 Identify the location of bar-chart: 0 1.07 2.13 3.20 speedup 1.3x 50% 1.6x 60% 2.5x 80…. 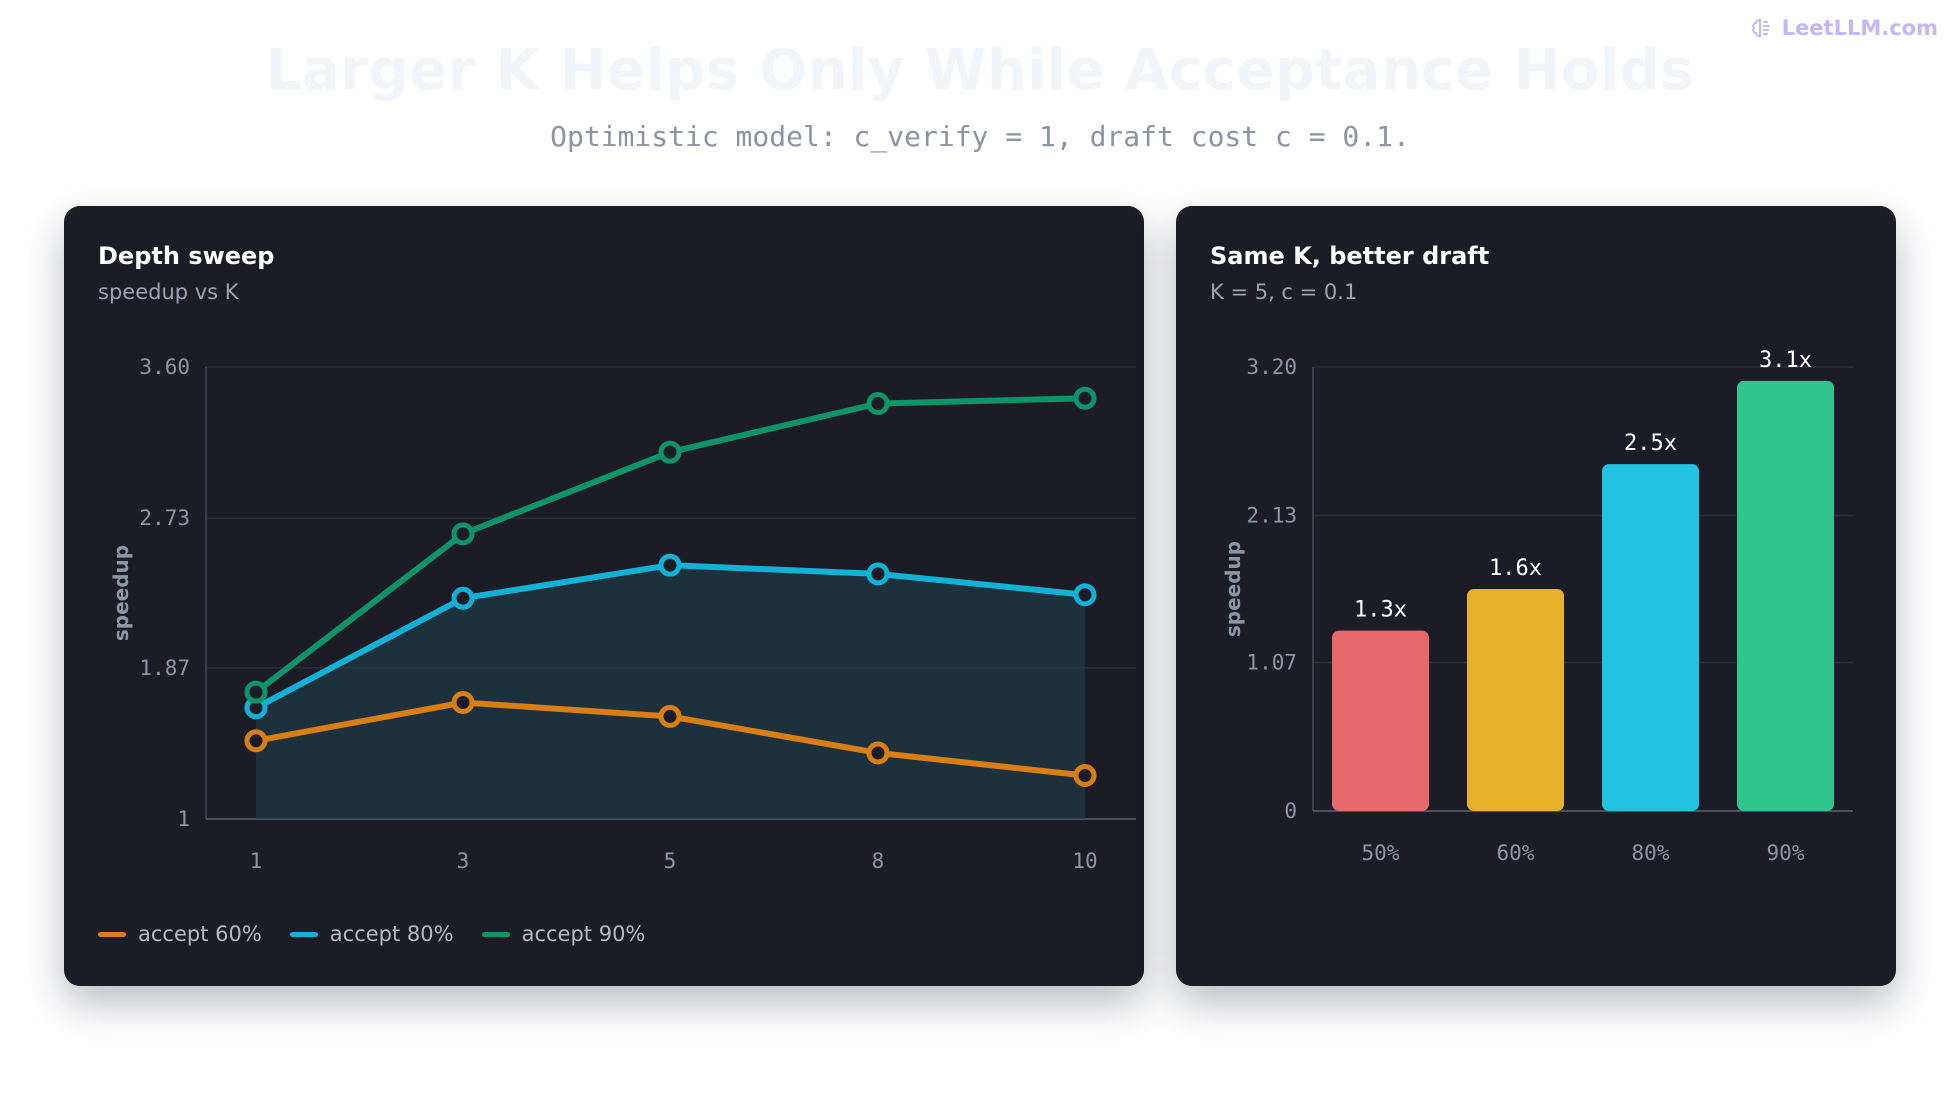
(1537, 606).